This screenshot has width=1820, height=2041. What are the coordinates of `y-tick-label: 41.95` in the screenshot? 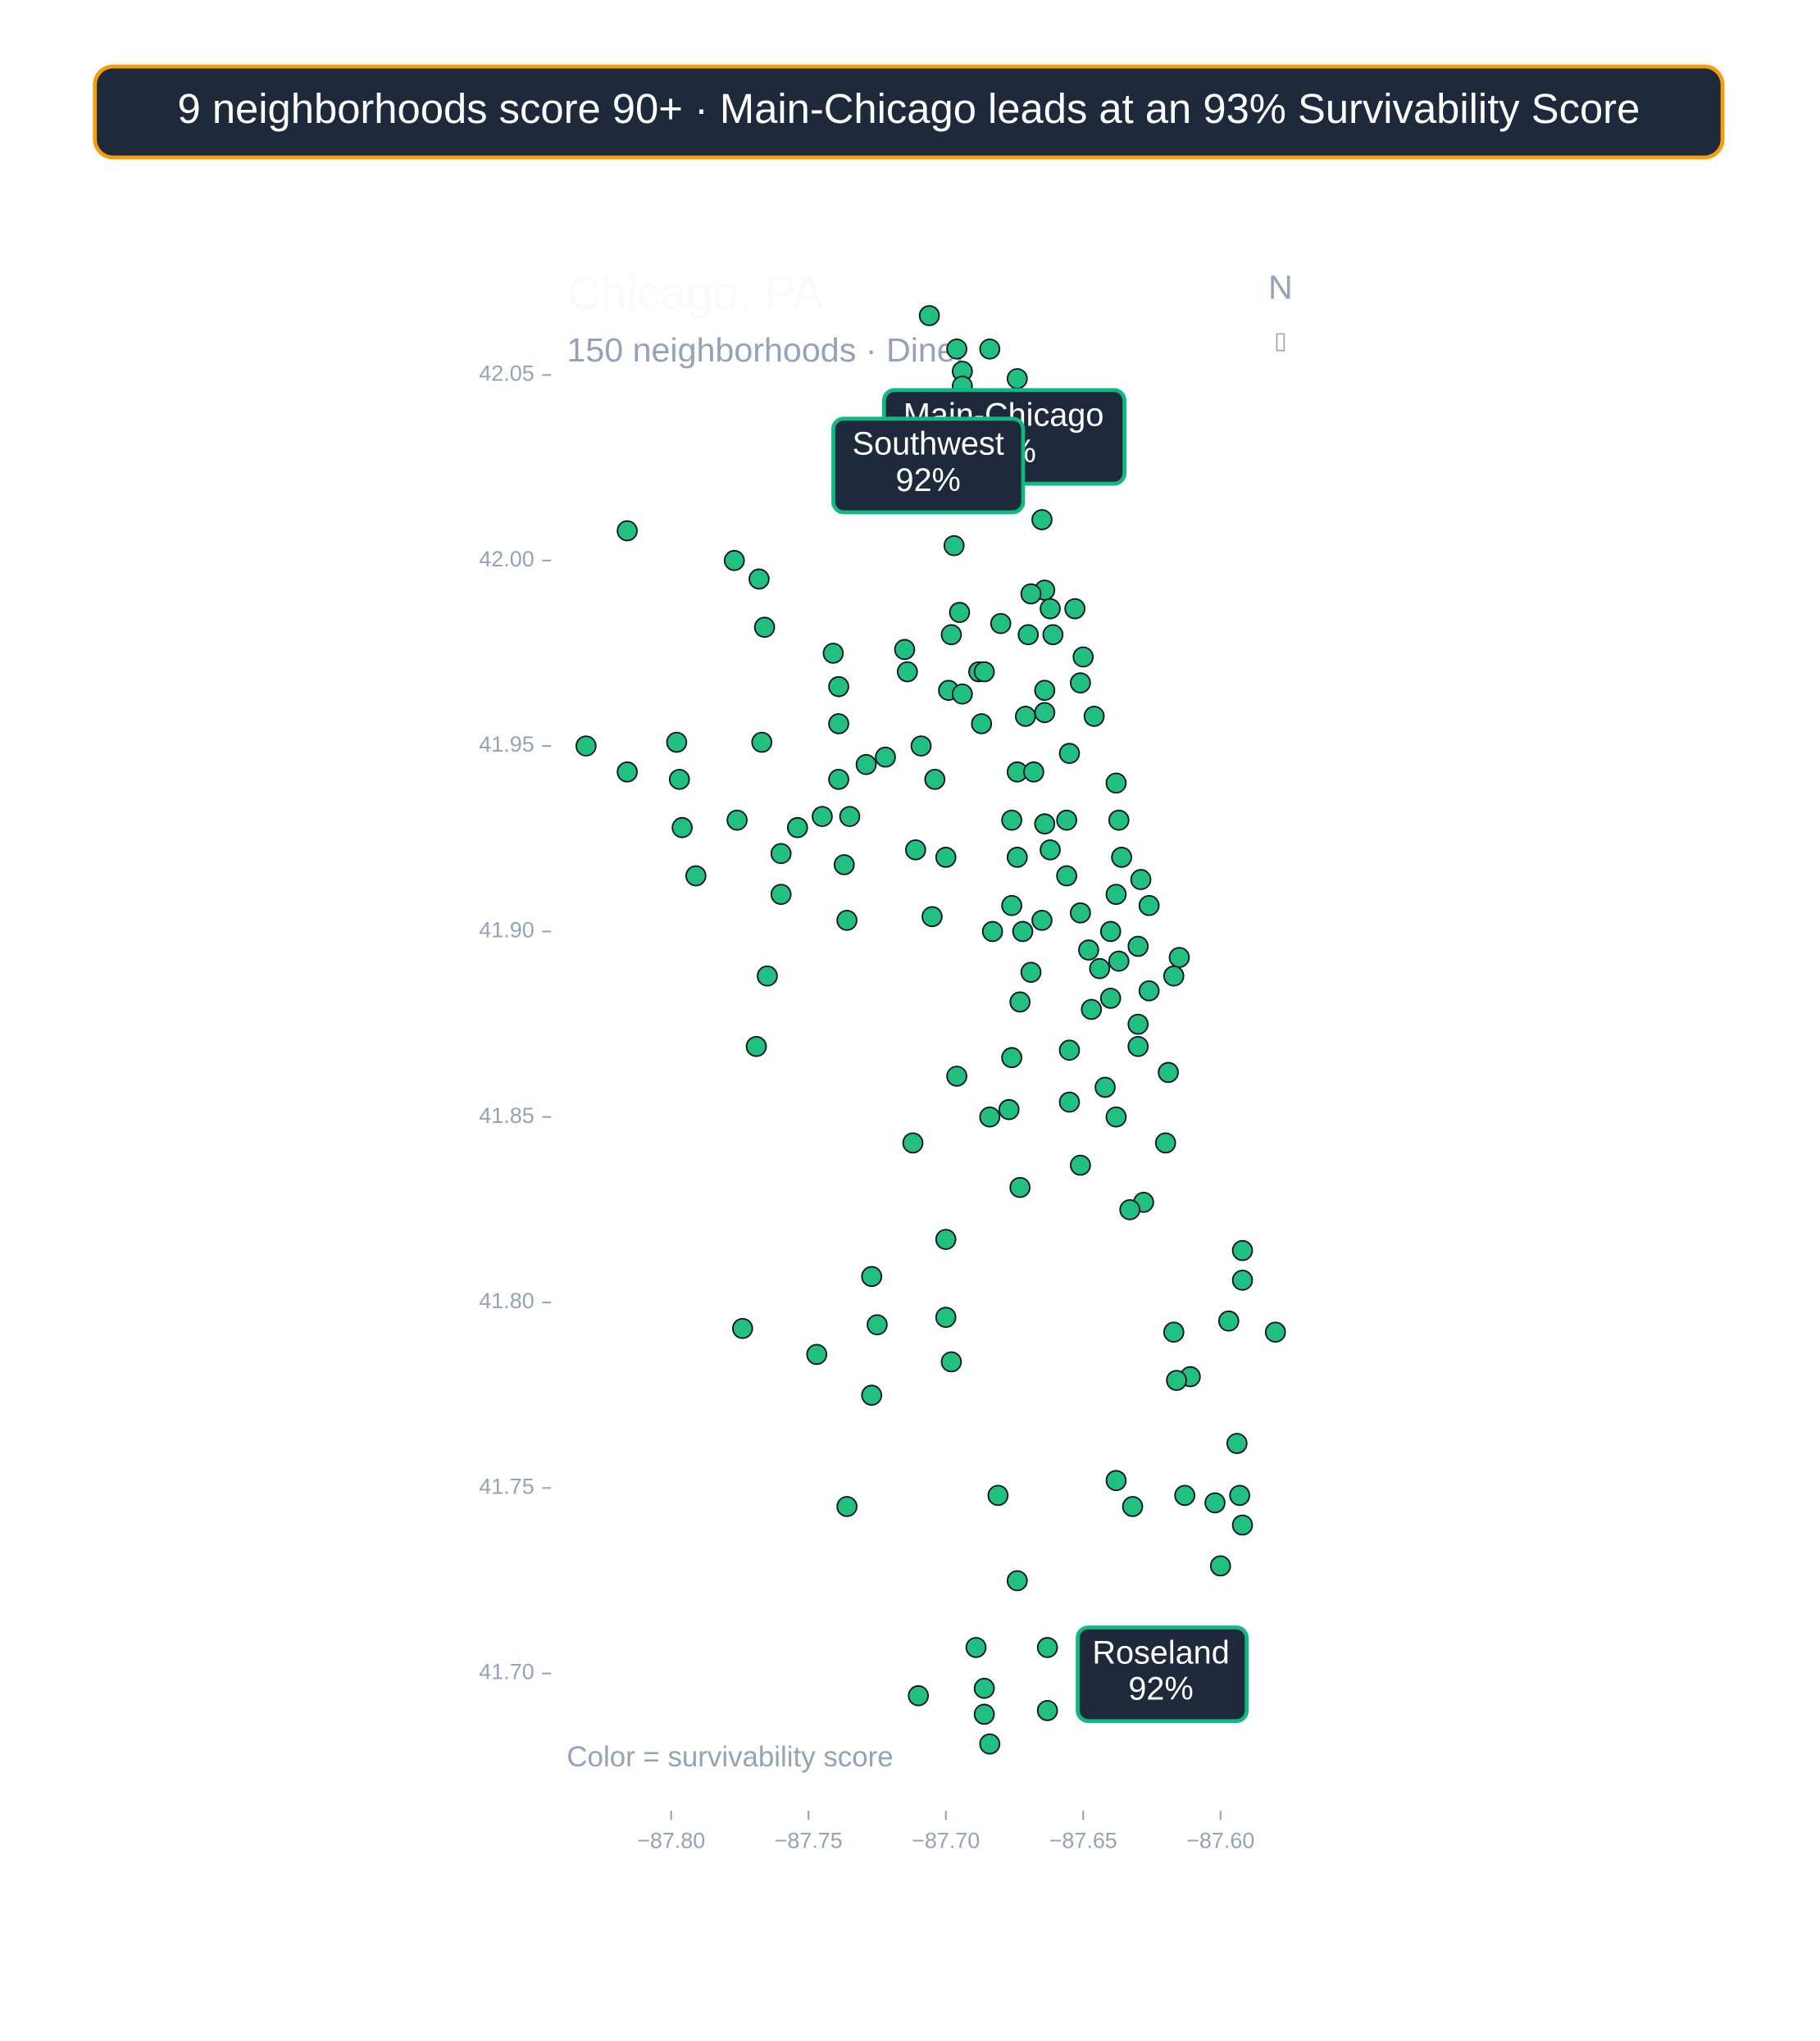 It's located at (506, 744).